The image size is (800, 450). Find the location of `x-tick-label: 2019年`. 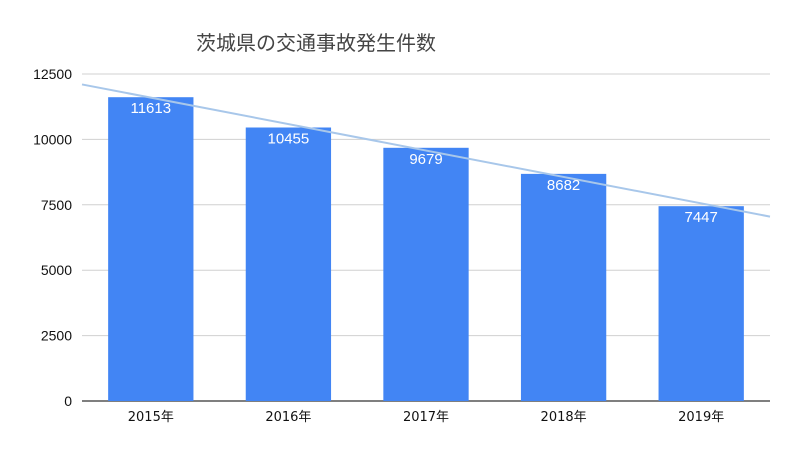

x-tick-label: 2019年 is located at coordinates (701, 417).